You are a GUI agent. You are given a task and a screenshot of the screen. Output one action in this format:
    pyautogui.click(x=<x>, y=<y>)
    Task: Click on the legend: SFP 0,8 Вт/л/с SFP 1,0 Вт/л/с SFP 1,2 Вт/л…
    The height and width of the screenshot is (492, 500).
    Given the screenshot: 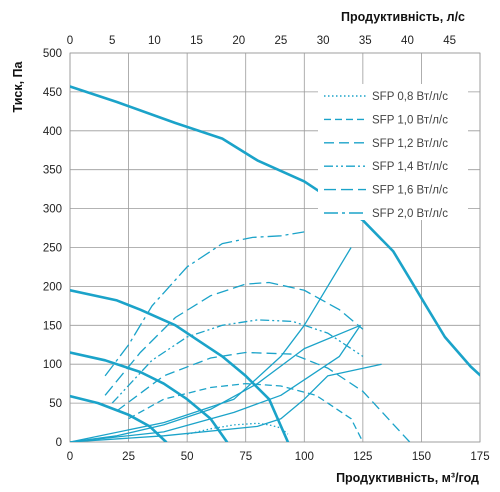 What is the action you would take?
    pyautogui.click(x=393, y=152)
    